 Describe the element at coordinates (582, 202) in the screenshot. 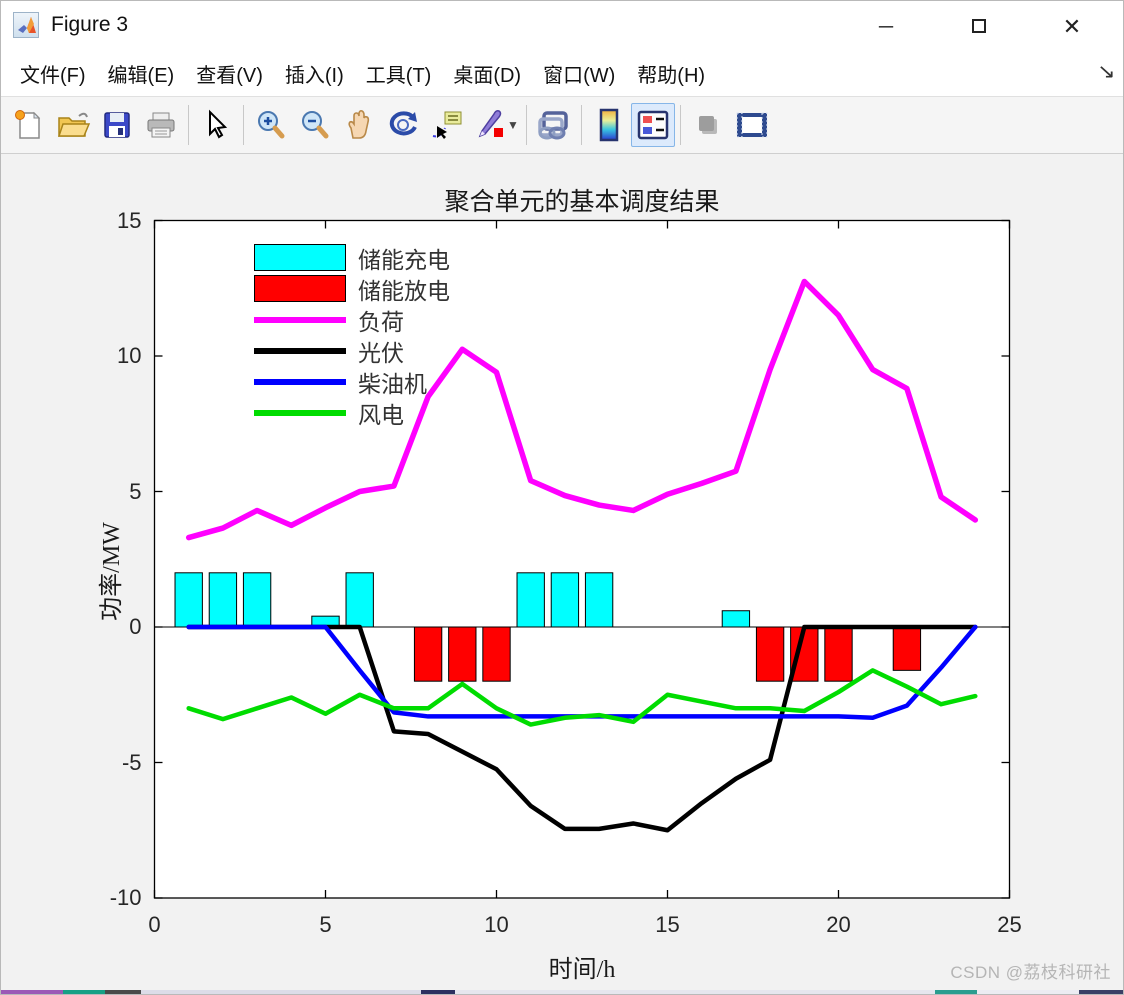

I see `chart-title: 聚合单元的基本调度结果` at that location.